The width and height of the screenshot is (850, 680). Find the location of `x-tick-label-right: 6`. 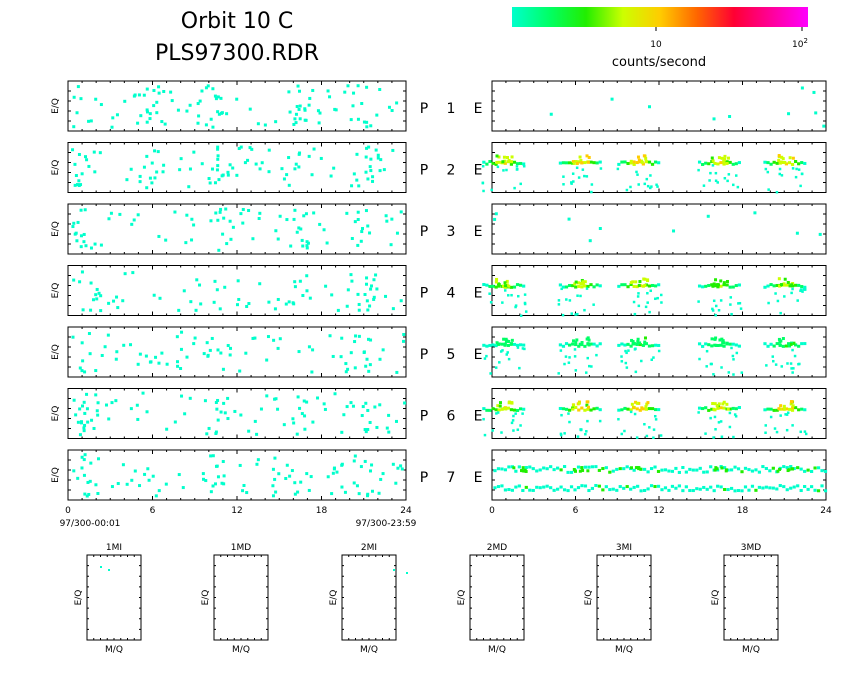

x-tick-label-right: 6 is located at coordinates (576, 511).